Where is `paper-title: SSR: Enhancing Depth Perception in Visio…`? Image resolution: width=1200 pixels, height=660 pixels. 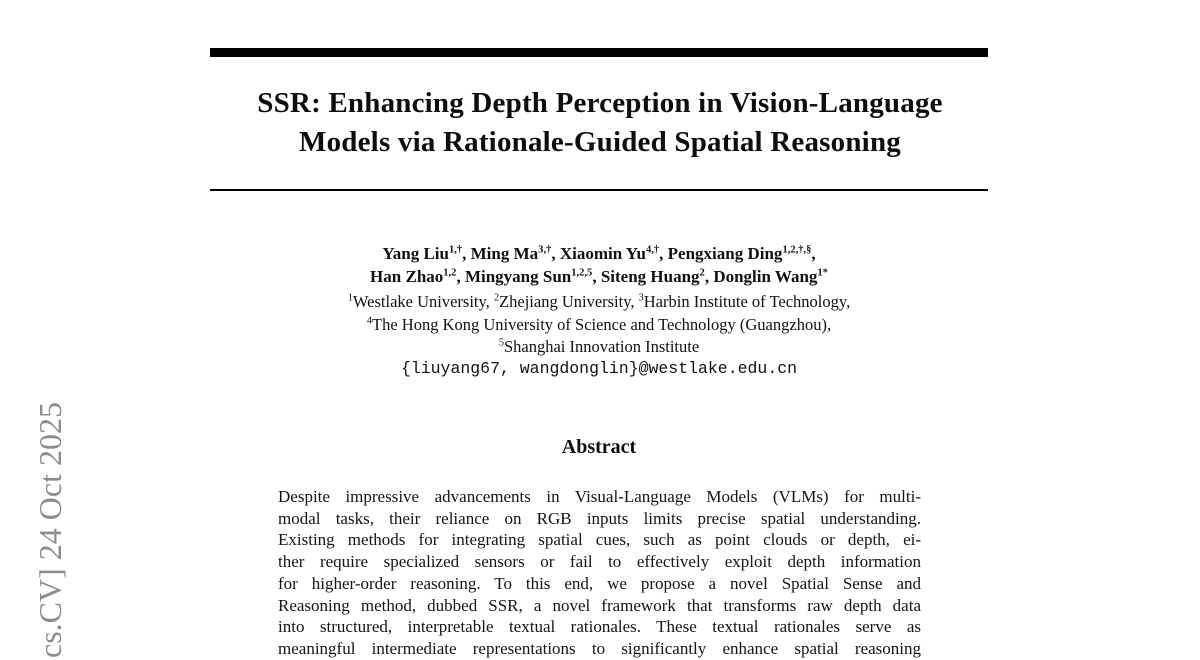 paper-title: SSR: Enhancing Depth Perception in Visio… is located at coordinates (600, 123).